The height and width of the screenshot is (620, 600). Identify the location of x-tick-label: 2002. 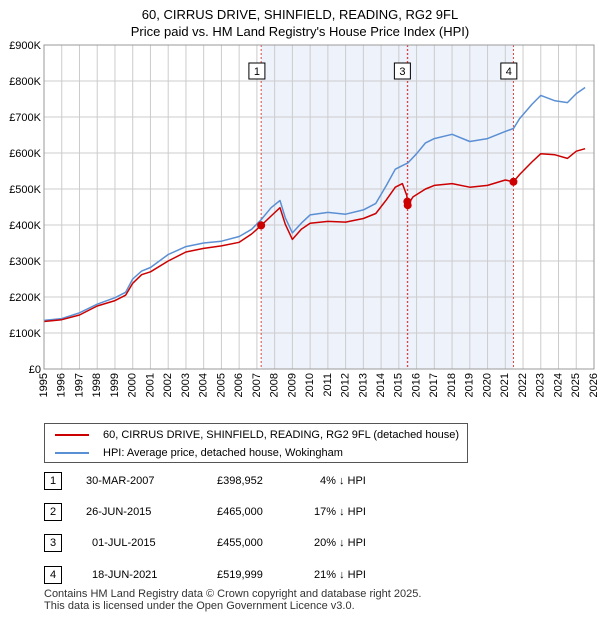
(168, 385).